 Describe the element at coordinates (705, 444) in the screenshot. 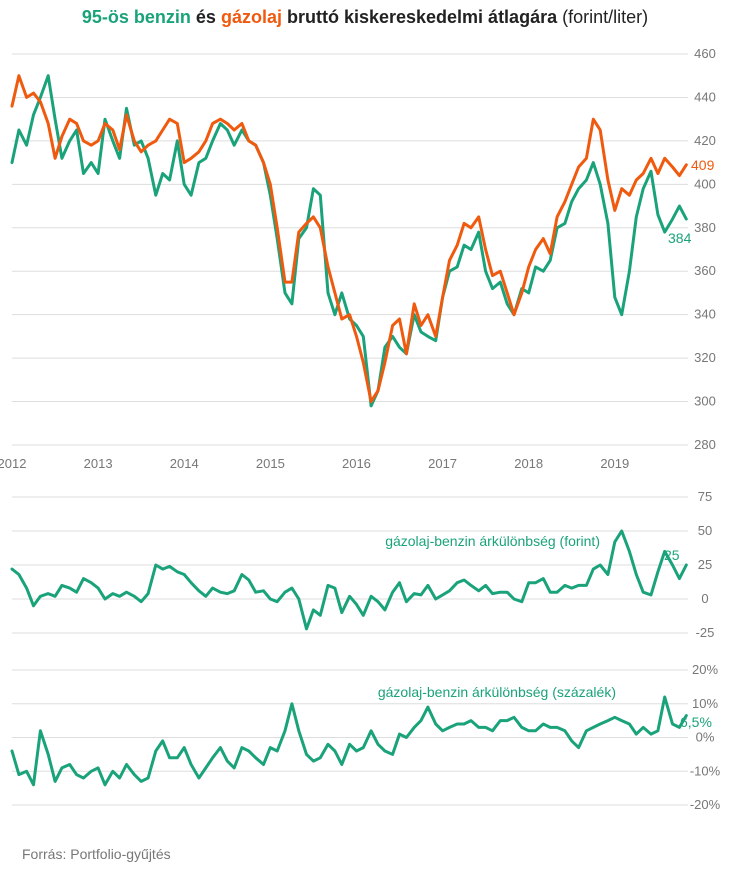

I see `y-tick-label-p1: 280` at that location.